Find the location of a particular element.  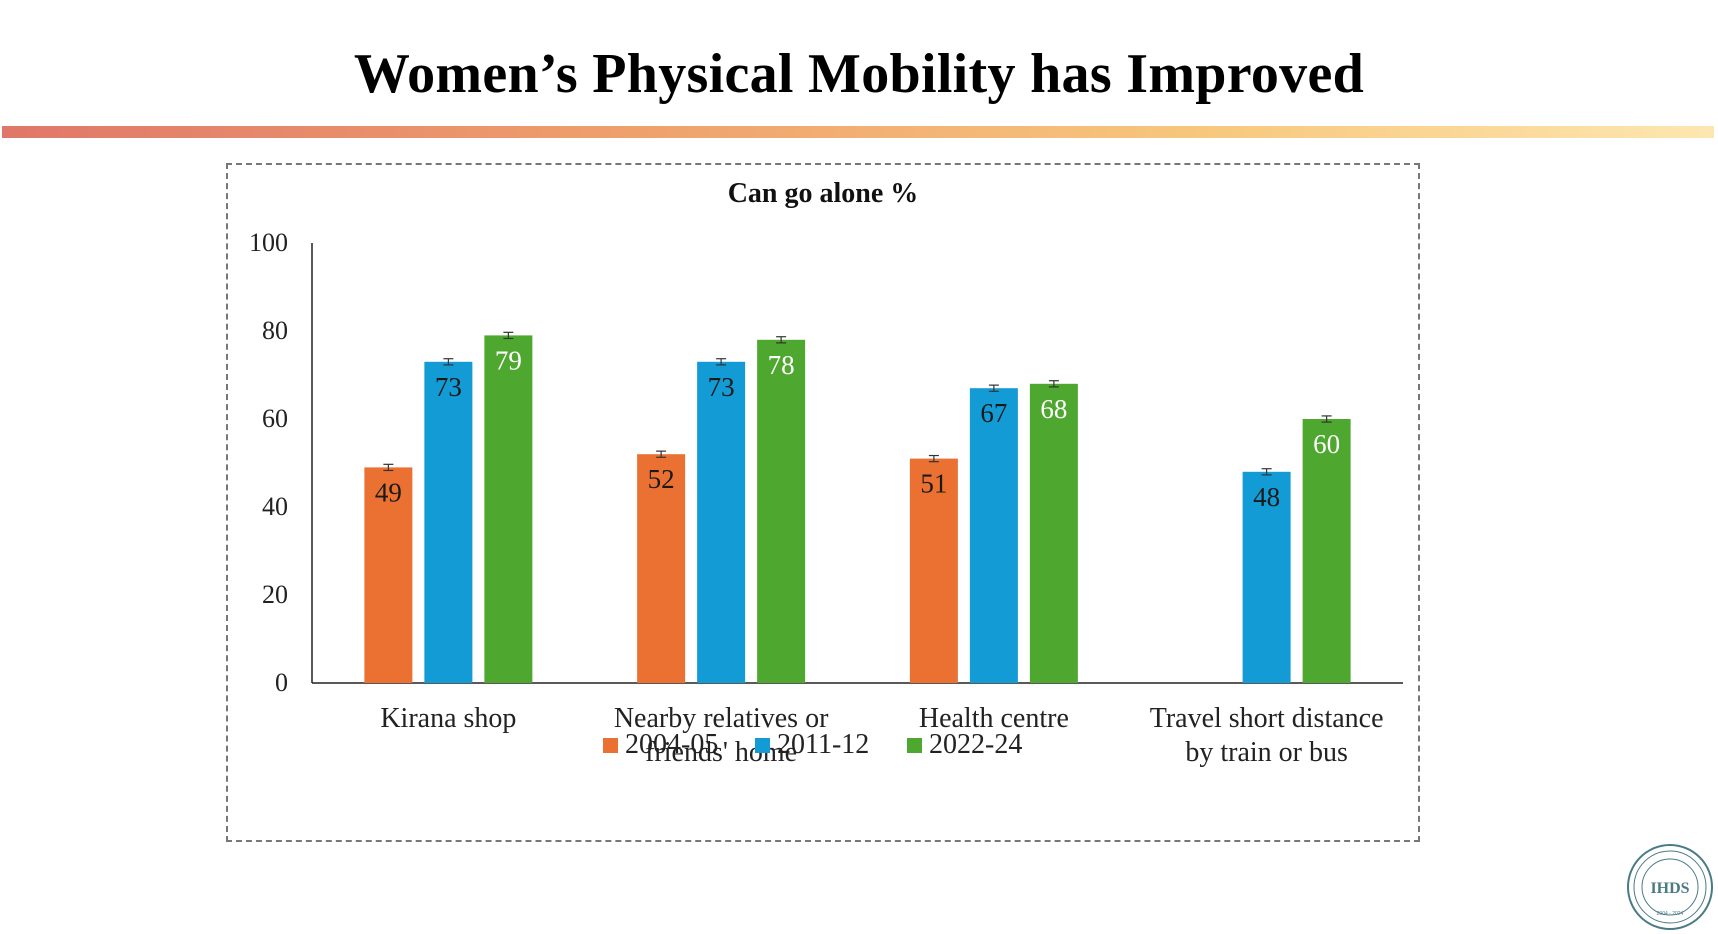

logo-text: IHDS is located at coordinates (1669, 888).